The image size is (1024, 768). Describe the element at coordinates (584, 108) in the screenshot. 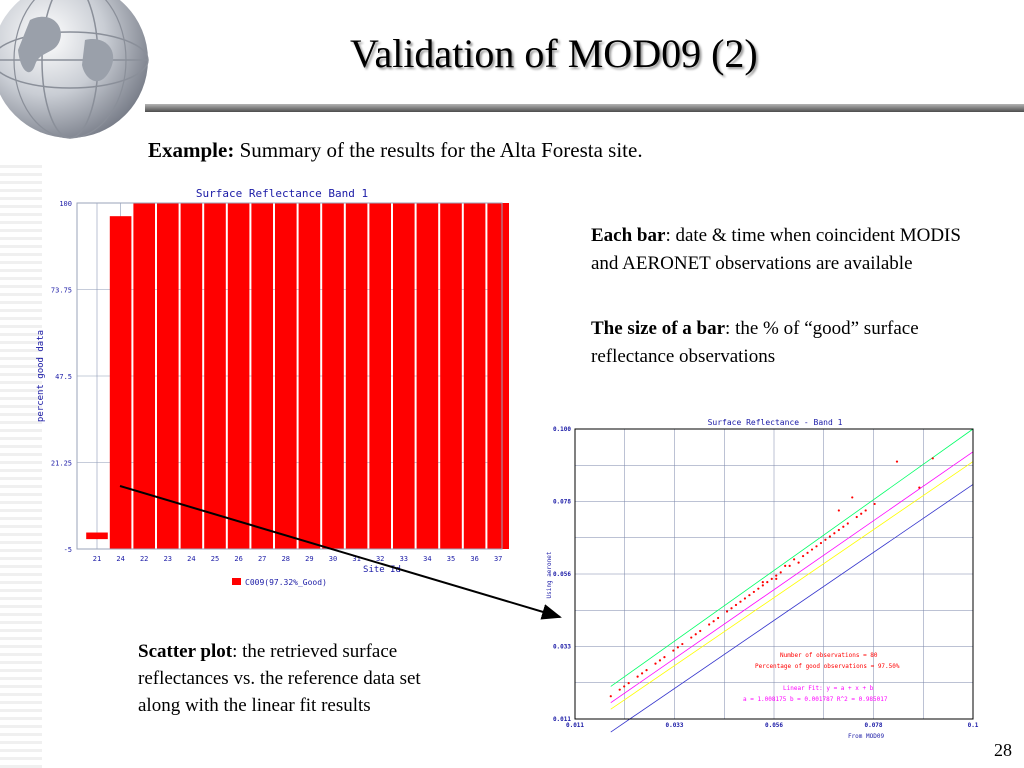

I see `title-rule` at that location.